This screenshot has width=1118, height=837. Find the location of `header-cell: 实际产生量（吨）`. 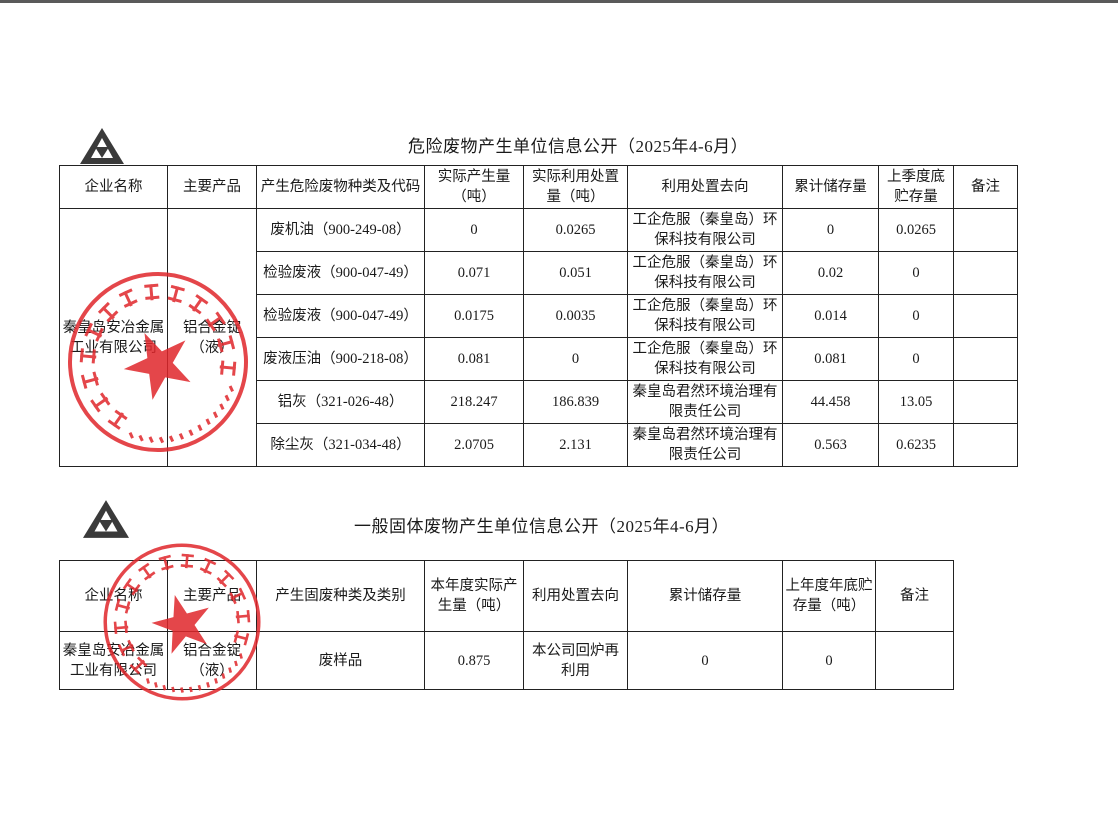

header-cell: 实际产生量（吨） is located at coordinates (474, 187).